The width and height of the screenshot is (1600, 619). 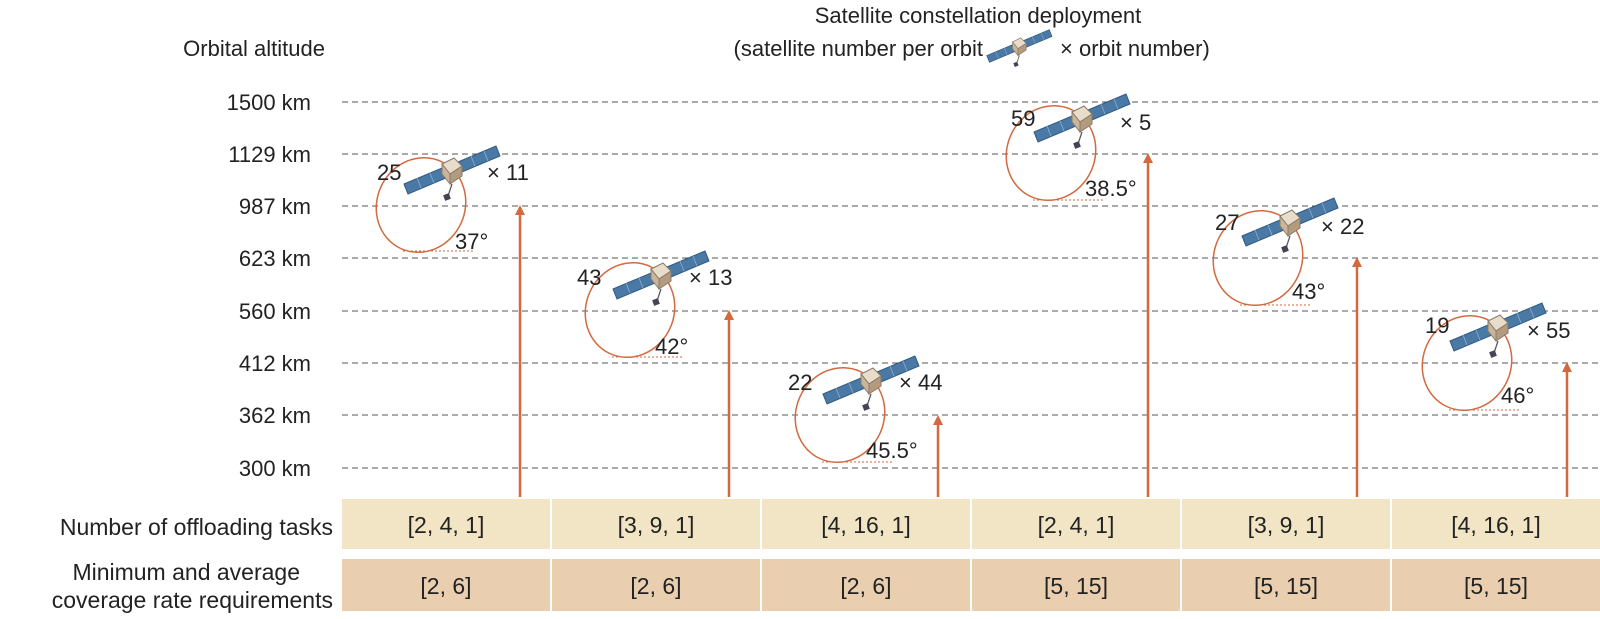 I want to click on constellation-3: 22 × 44 45.5°, so click(x=865, y=426).